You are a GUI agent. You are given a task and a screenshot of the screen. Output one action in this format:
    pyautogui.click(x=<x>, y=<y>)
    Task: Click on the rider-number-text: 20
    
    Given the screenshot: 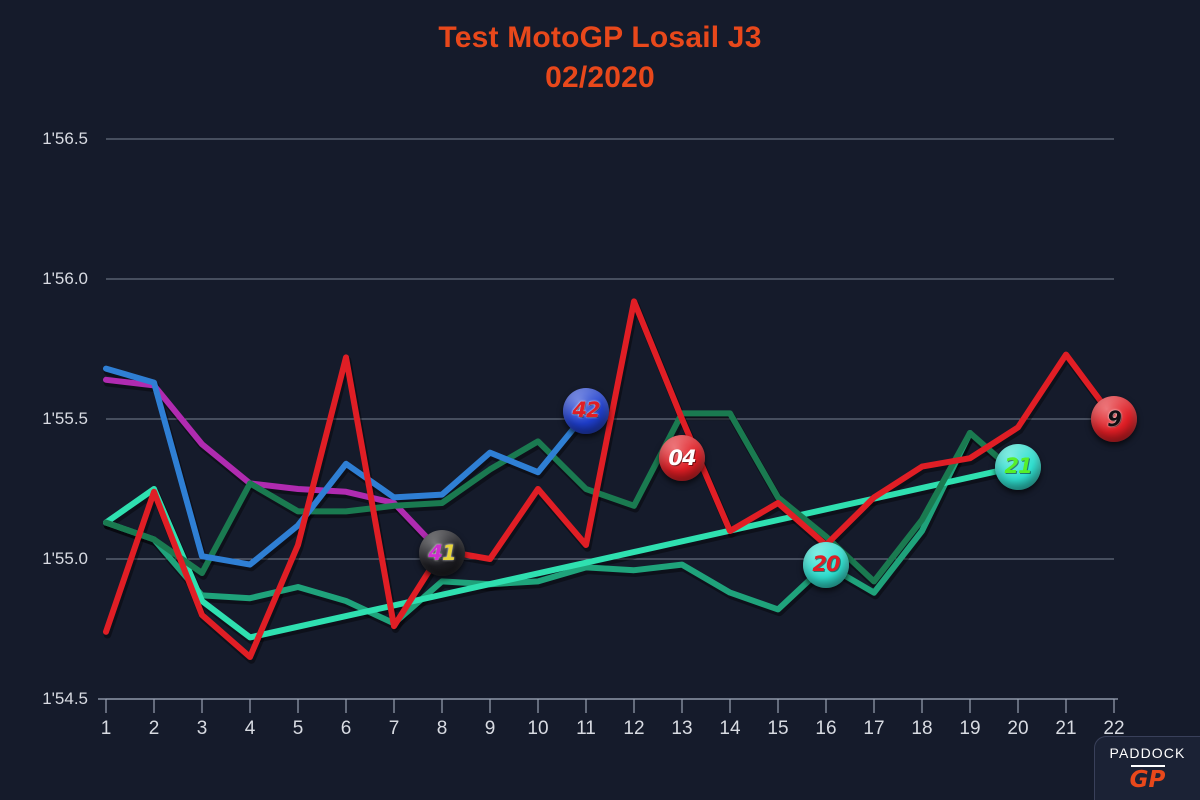 What is the action you would take?
    pyautogui.click(x=826, y=564)
    